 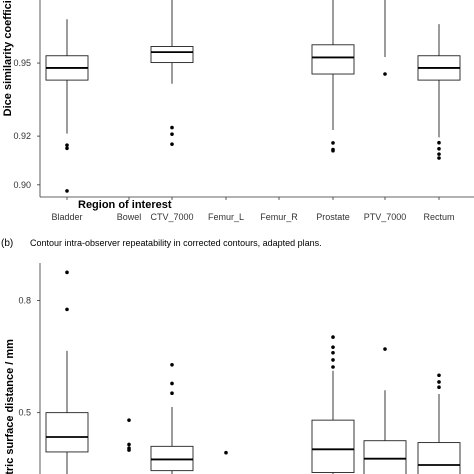 What do you see at coordinates (24, 413) in the screenshot?
I see `y-tick-label: 0.5` at bounding box center [24, 413].